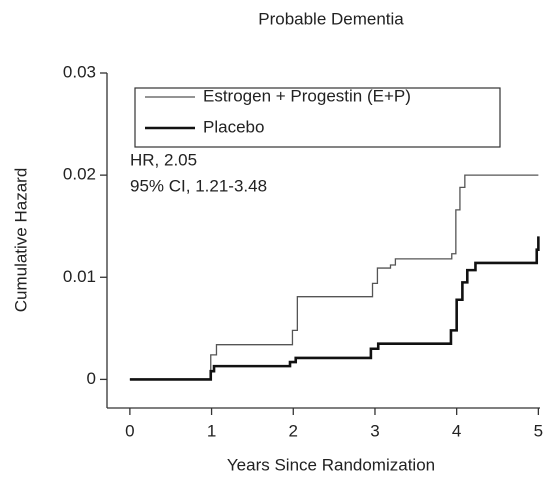 The height and width of the screenshot is (479, 546). Describe the element at coordinates (129, 430) in the screenshot. I see `x-tick-label: 0` at that location.